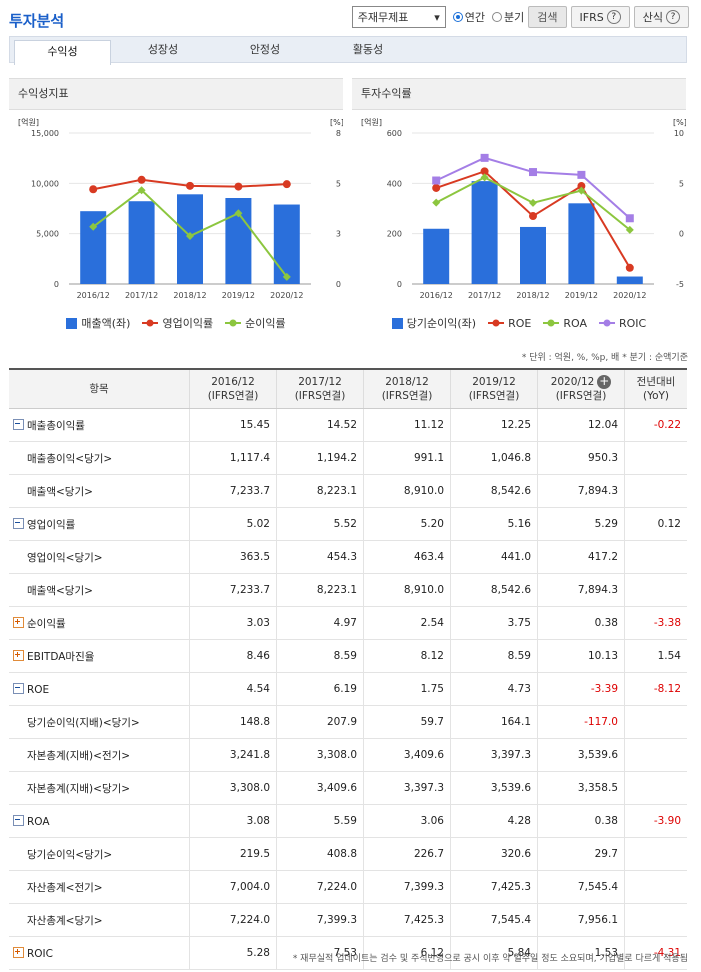  What do you see at coordinates (163, 49) in the screenshot?
I see `tab-growth: 성장성` at bounding box center [163, 49].